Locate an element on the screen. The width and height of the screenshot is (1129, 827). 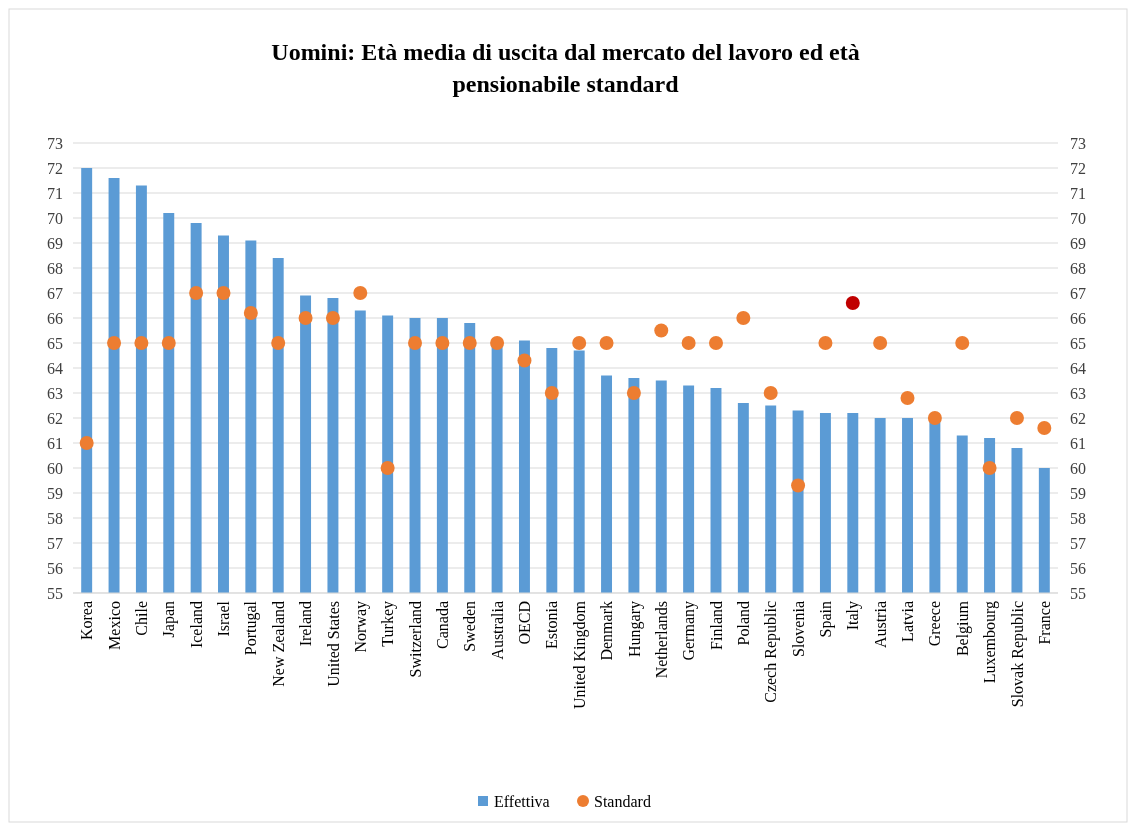
y2-tick-label: 68 is located at coordinates (1078, 268).